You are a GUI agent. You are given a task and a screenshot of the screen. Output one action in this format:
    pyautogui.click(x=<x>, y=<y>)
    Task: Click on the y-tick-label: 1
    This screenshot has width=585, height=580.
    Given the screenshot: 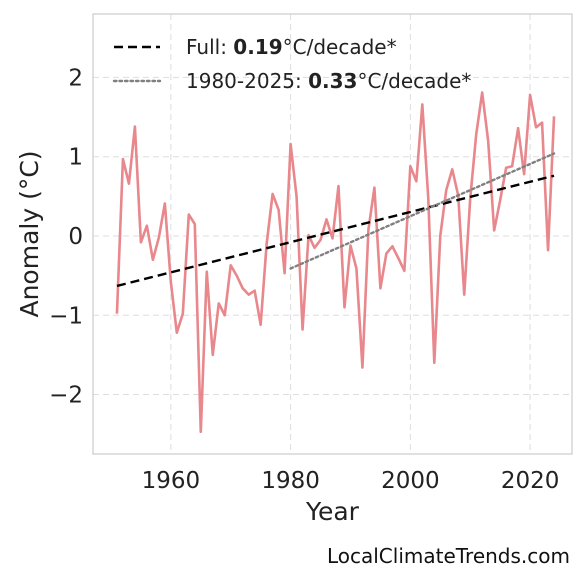 What is the action you would take?
    pyautogui.click(x=75, y=158)
    